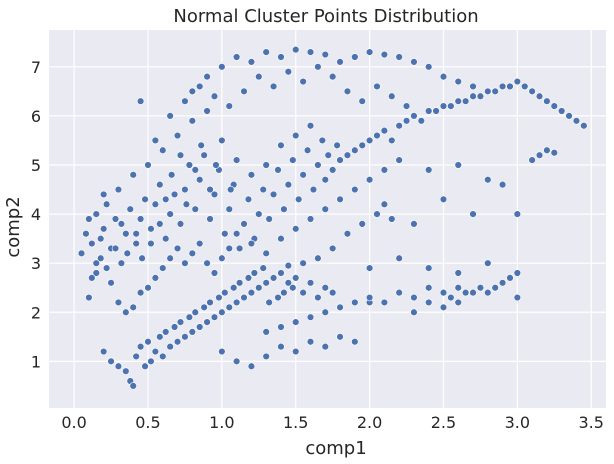 The height and width of the screenshot is (464, 614). What do you see at coordinates (36, 116) in the screenshot?
I see `y-tick-label: 6` at bounding box center [36, 116].